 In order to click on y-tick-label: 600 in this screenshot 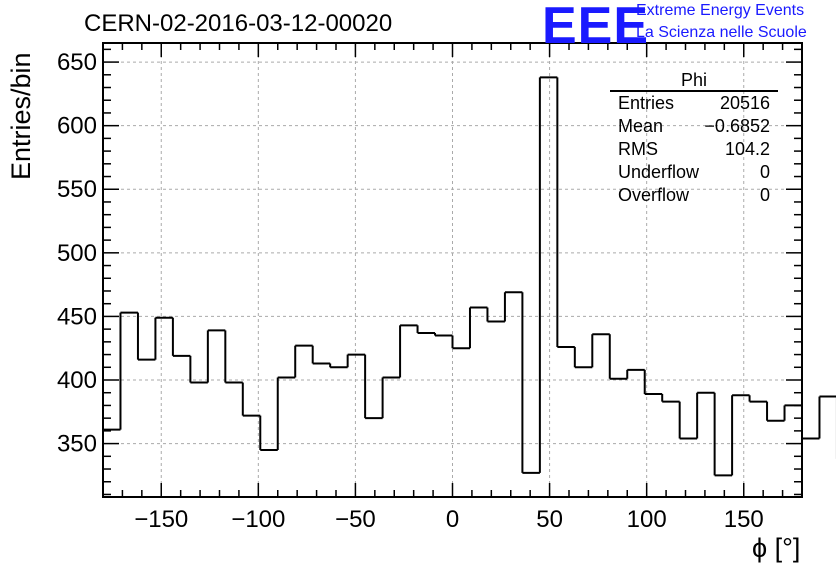, I will do `click(77, 126)`.